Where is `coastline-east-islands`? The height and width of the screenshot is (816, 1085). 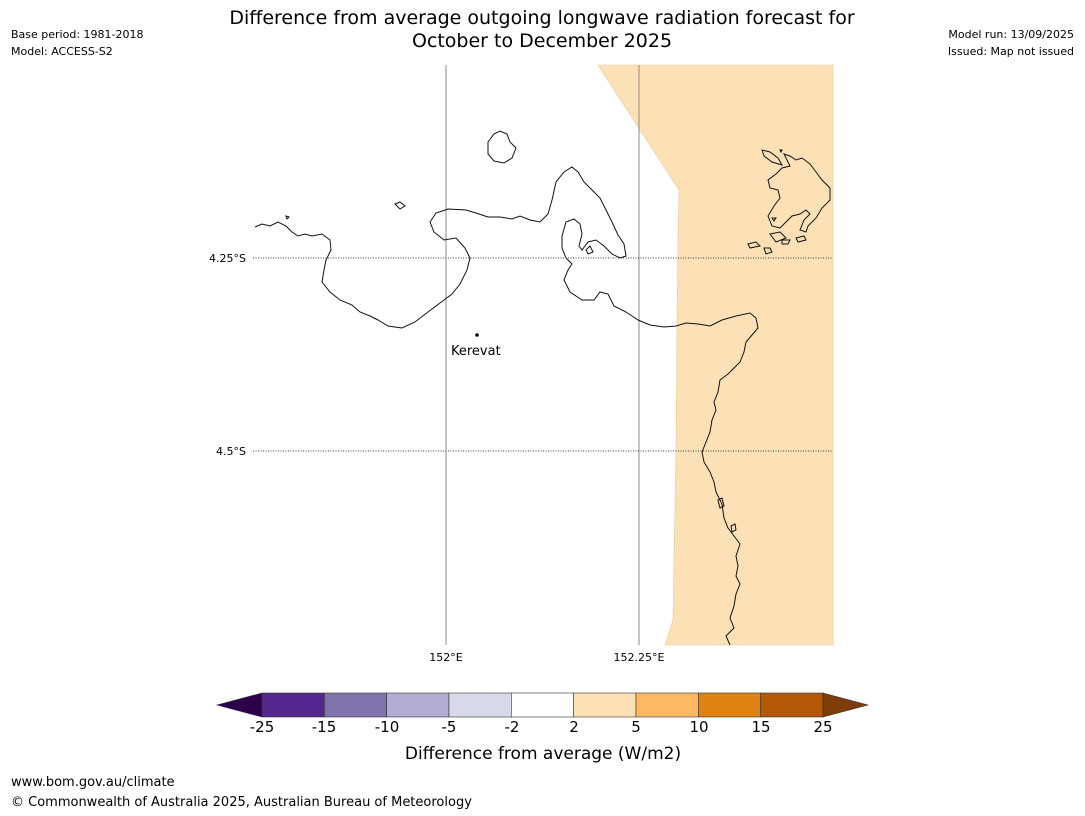
coastline-east-islands is located at coordinates (789, 202).